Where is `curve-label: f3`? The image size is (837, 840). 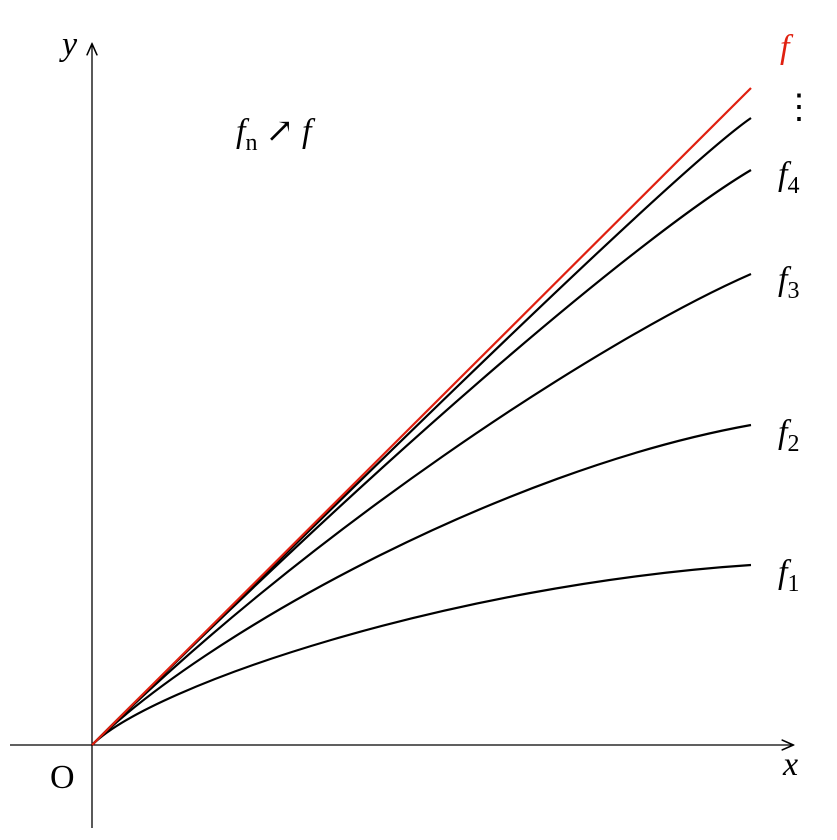 curve-label: f3 is located at coordinates (788, 282).